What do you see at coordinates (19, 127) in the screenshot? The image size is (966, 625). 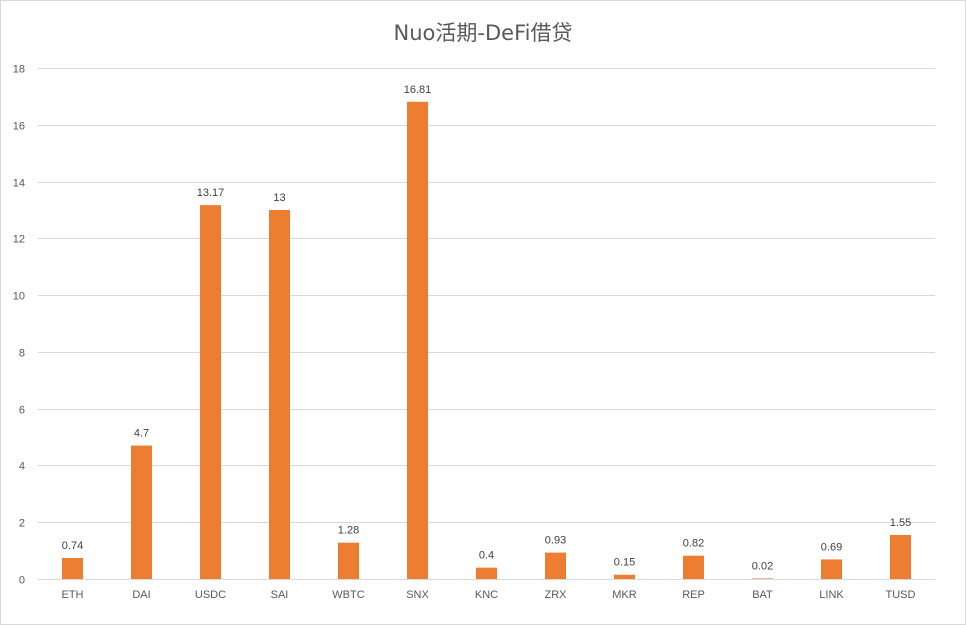 I see `y-tick-label: 16` at bounding box center [19, 127].